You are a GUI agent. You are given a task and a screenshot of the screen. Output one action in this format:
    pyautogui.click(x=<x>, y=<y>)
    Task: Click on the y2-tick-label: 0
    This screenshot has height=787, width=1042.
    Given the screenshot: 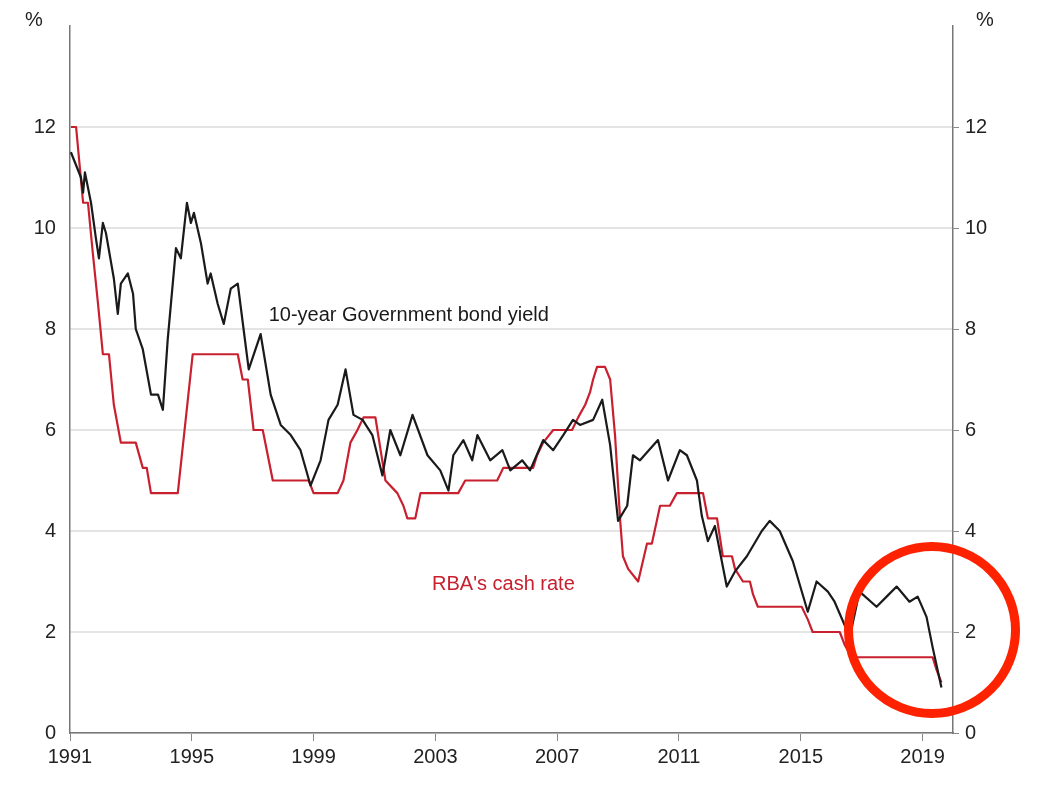 What is the action you would take?
    pyautogui.click(x=971, y=731)
    